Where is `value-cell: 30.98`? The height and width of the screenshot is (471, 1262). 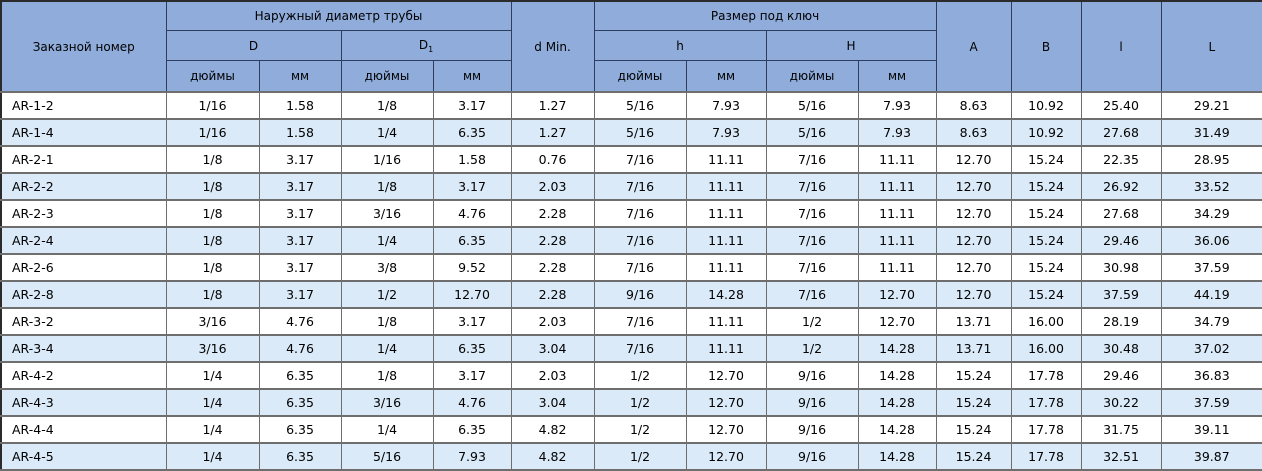 value-cell: 30.98 is located at coordinates (1121, 267).